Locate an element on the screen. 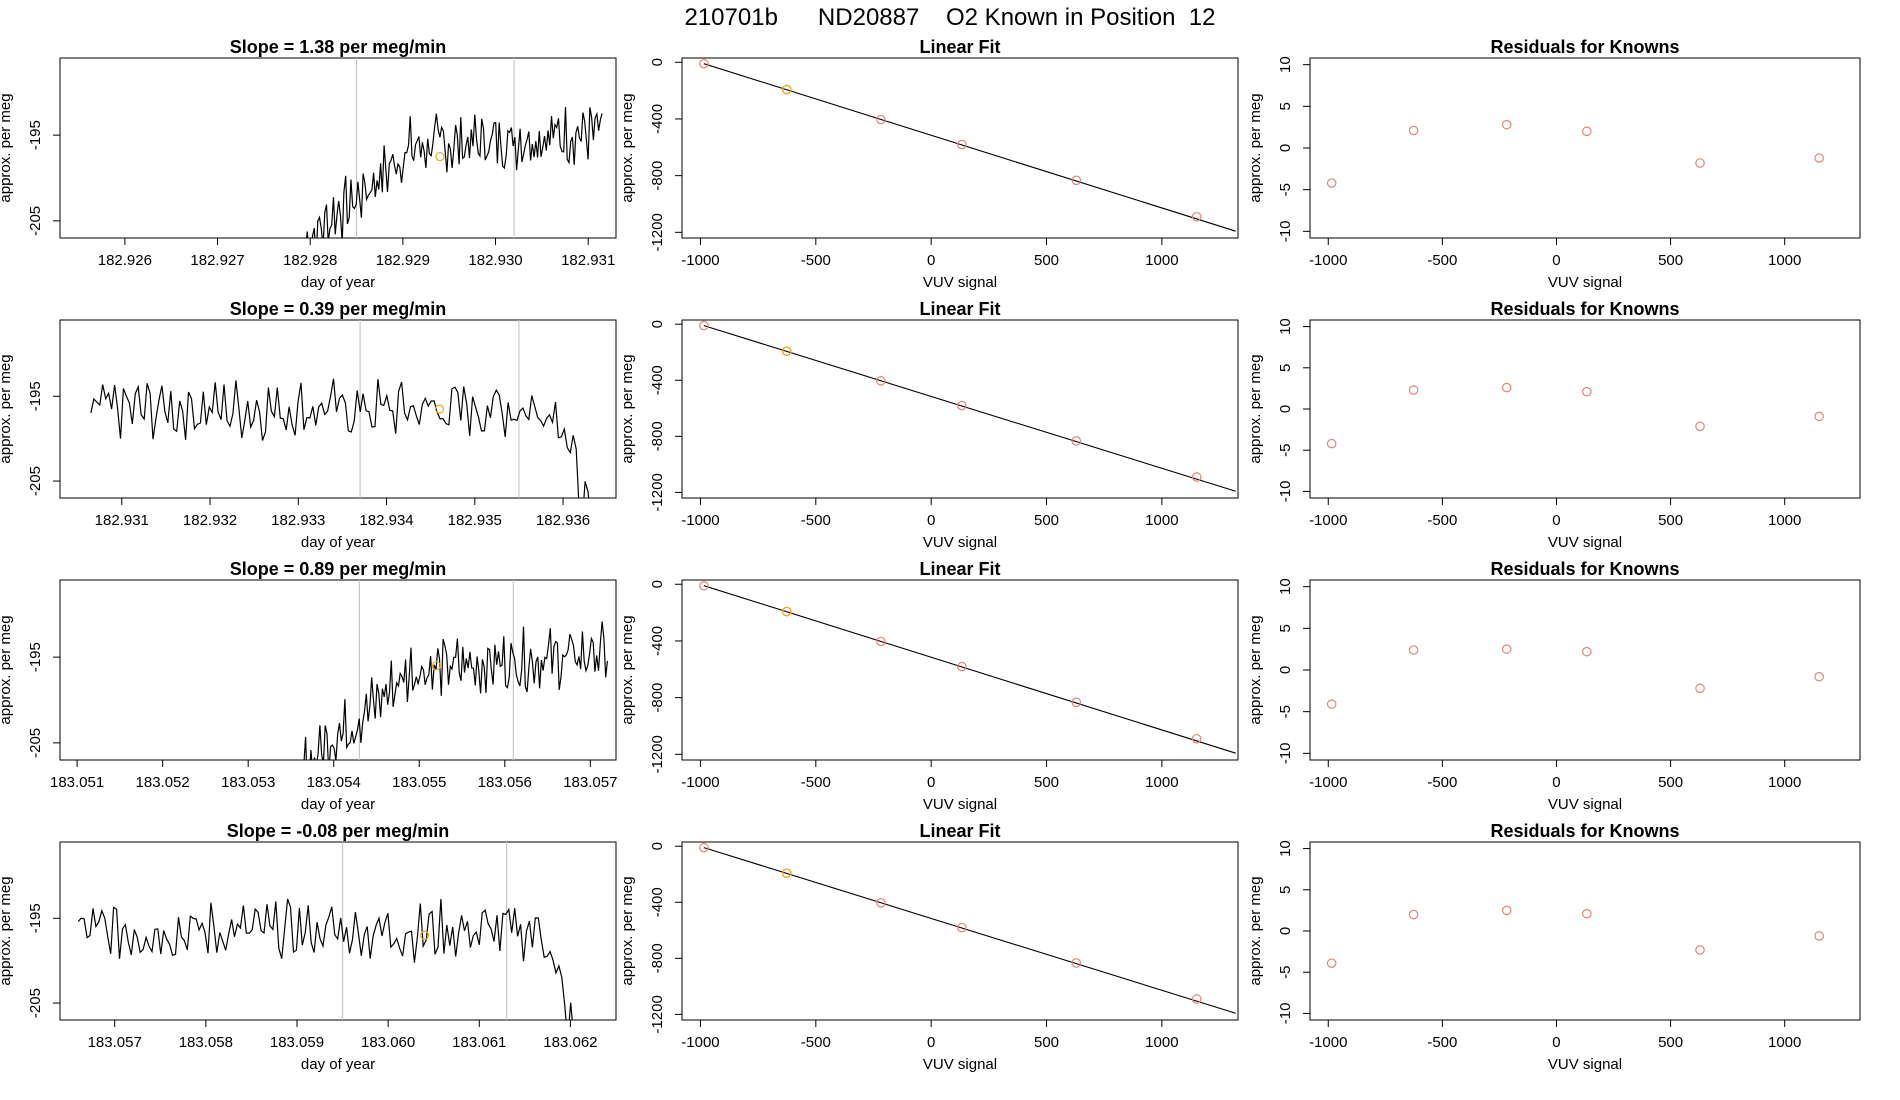 This screenshot has height=1100, width=1900. x-tick-label: 182.935 is located at coordinates (475, 520).